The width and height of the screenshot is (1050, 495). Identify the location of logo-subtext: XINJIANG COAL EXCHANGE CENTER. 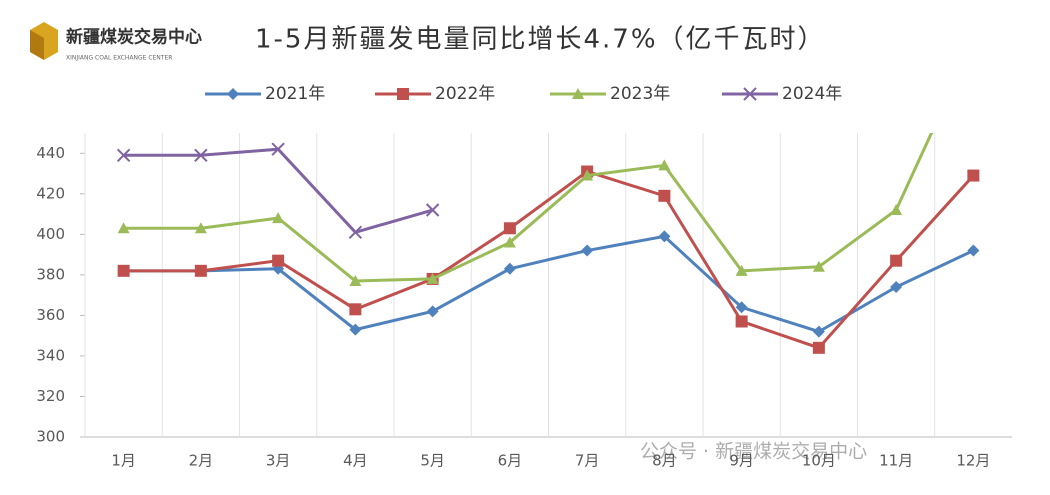
(119, 58).